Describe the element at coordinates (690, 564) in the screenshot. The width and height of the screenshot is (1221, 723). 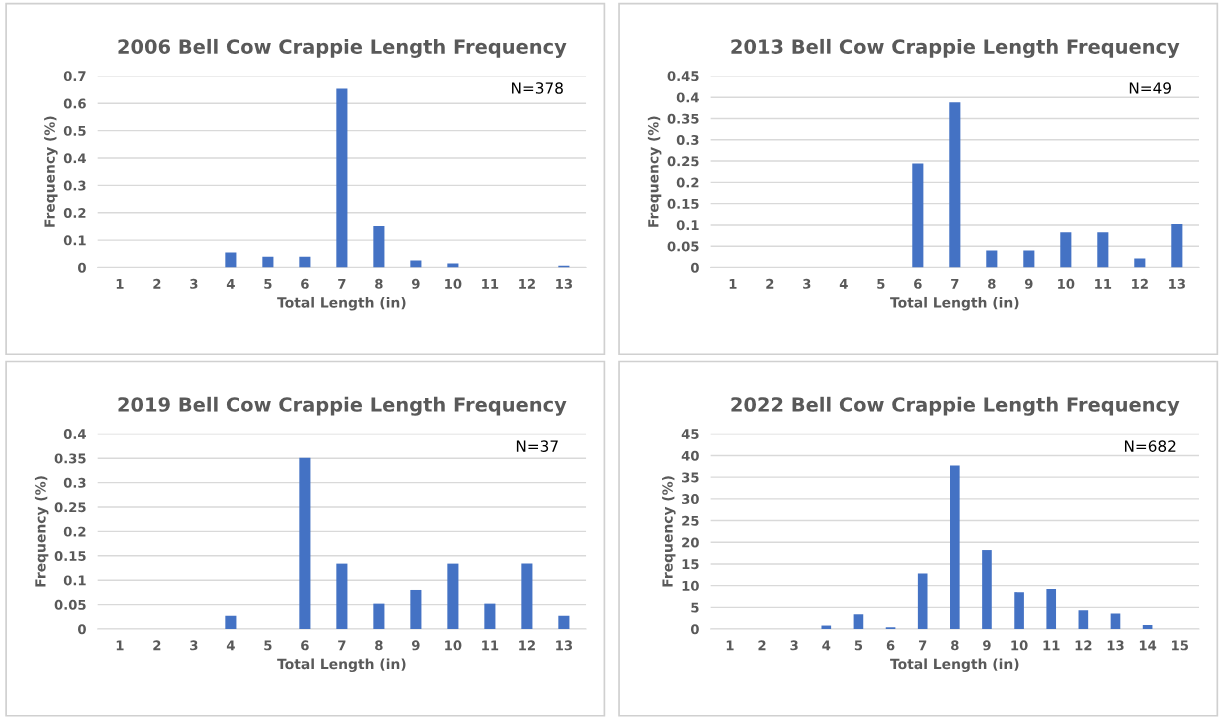
I see `y-tick-label: 15` at that location.